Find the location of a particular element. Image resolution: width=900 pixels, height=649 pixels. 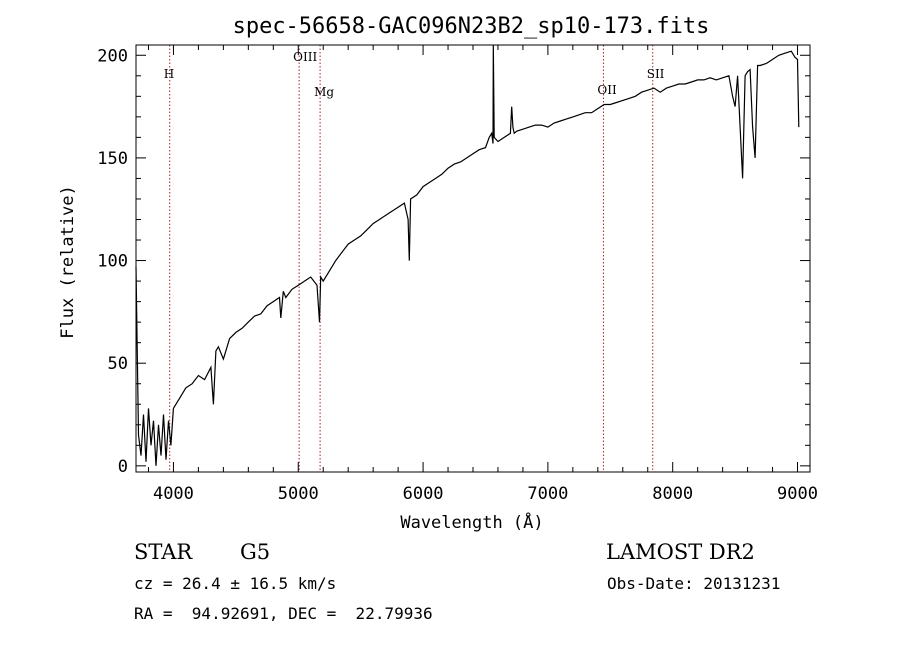

y-tick-label: 0 is located at coordinates (123, 467).